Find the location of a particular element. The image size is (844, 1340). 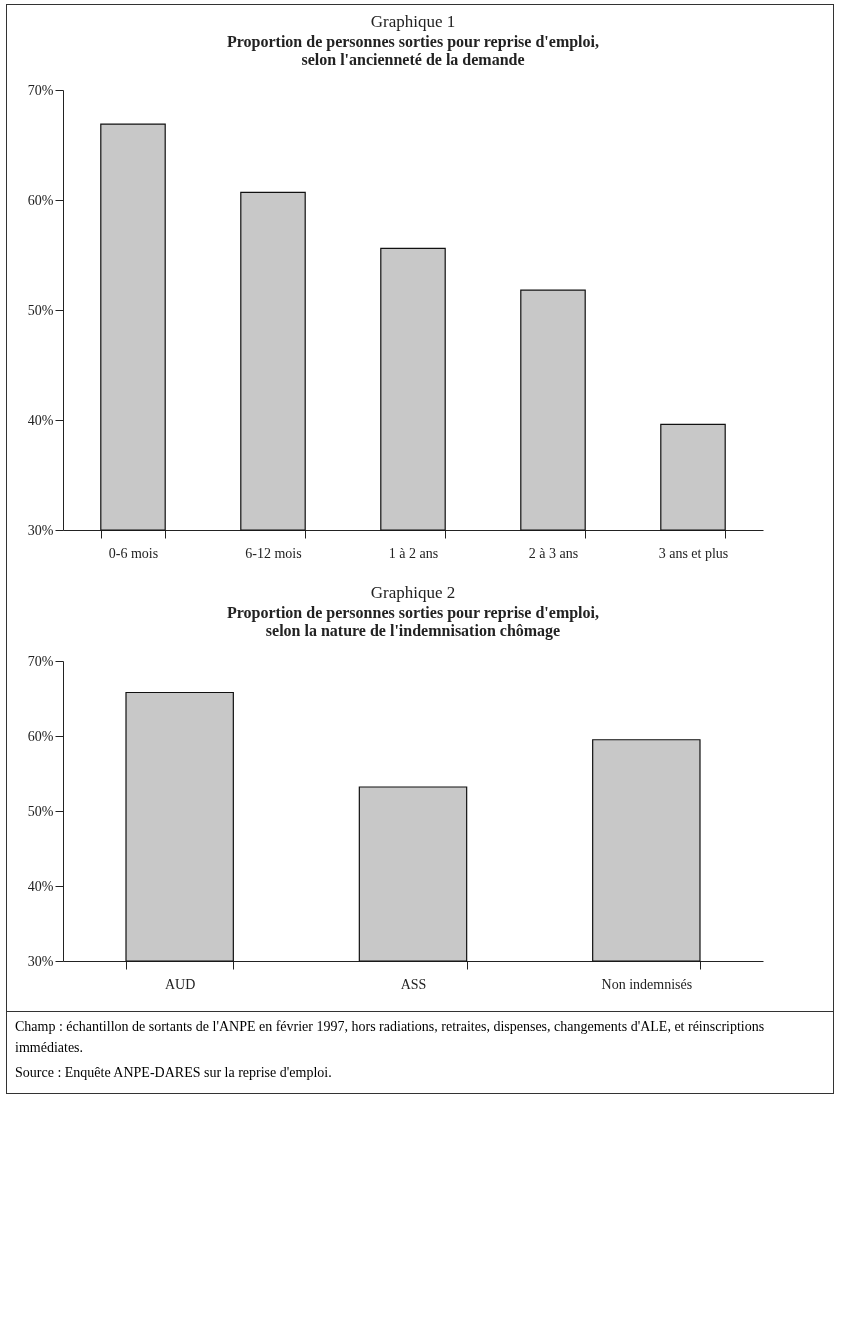

x-tick-label: Non indemnisés is located at coordinates (647, 984).